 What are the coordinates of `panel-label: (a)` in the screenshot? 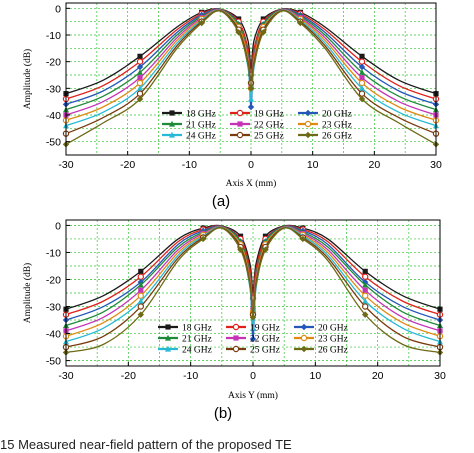 It's located at (221, 201).